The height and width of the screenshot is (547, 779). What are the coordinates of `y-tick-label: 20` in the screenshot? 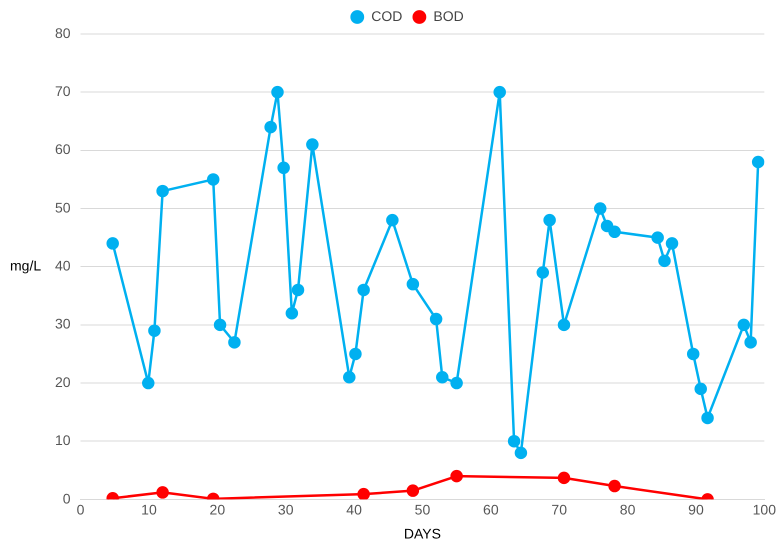 It's located at (62, 382).